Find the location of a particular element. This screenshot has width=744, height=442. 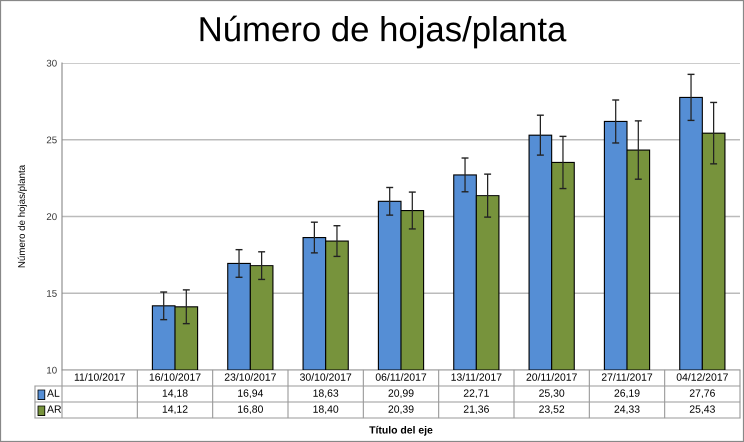

data-label: 25,30 is located at coordinates (551, 393).